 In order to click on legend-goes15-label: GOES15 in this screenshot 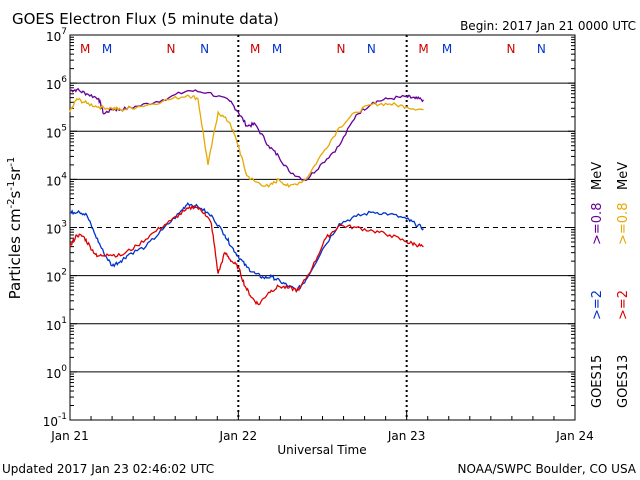, I will do `click(597, 381)`.